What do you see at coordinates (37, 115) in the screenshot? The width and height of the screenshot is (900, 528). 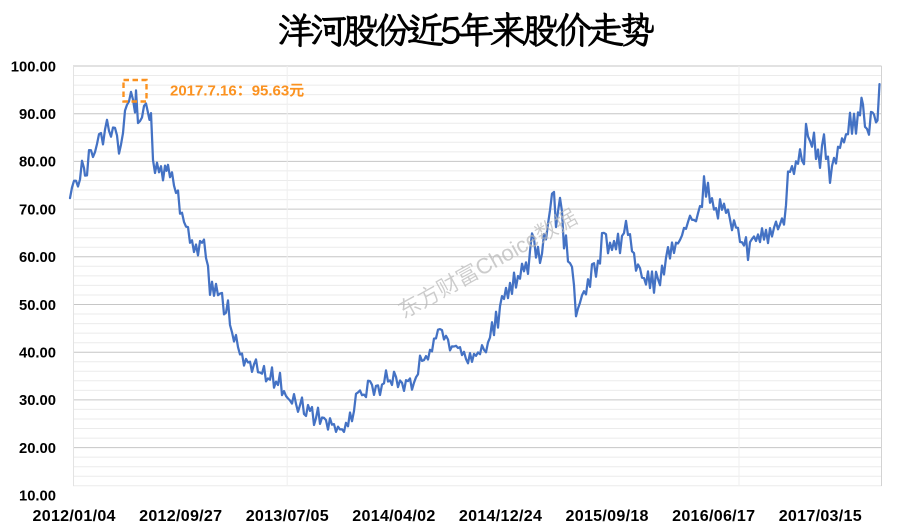 I see `svg-text: 90.00` at bounding box center [37, 115].